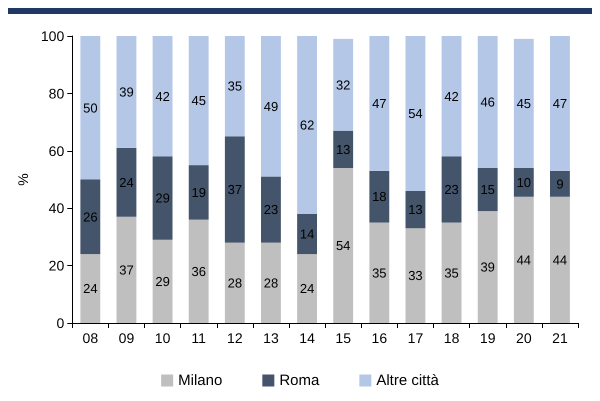 The width and height of the screenshot is (600, 401). I want to click on legend-label: Altre città, so click(408, 380).